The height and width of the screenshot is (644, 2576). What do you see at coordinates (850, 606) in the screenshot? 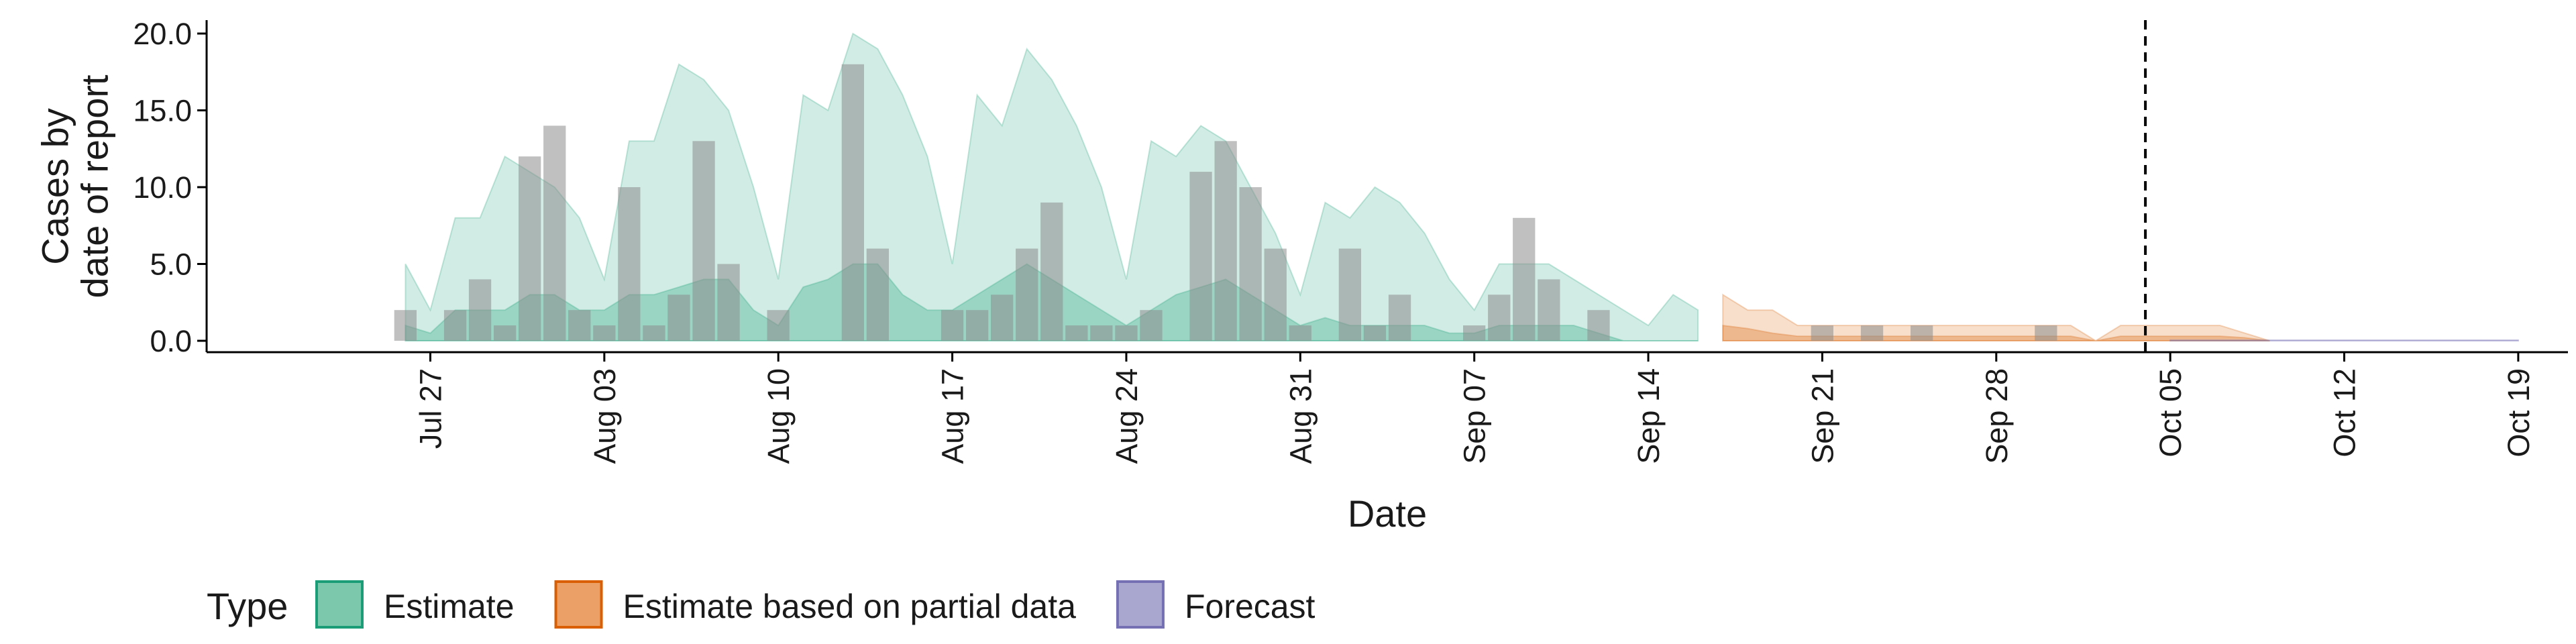
I see `legend-label-estimate-based-on-partial-data: Estimate based on partial data` at bounding box center [850, 606].